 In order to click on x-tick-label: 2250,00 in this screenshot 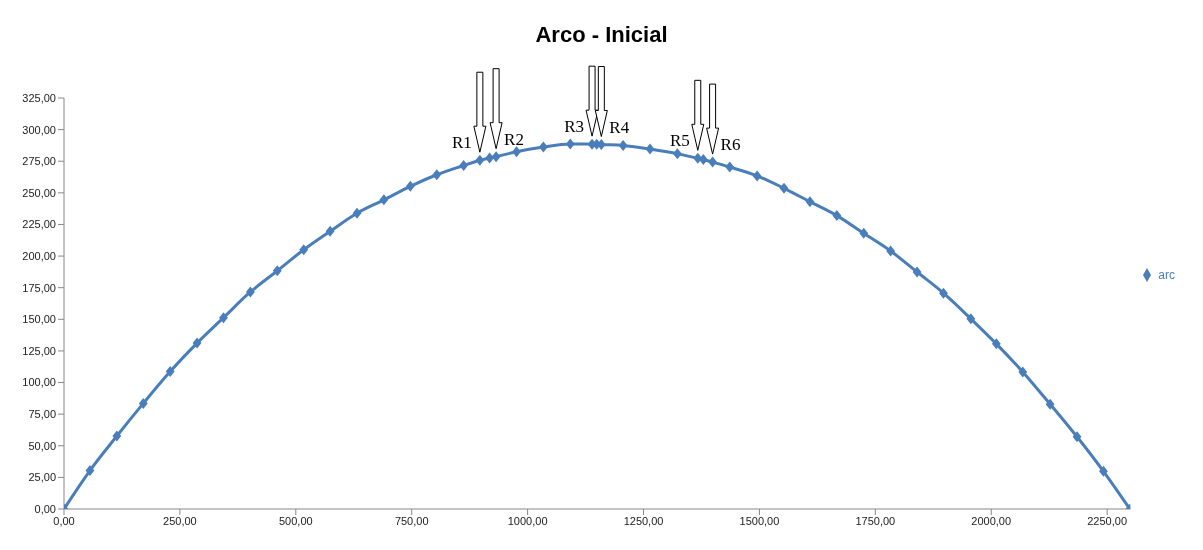, I will do `click(1107, 520)`.